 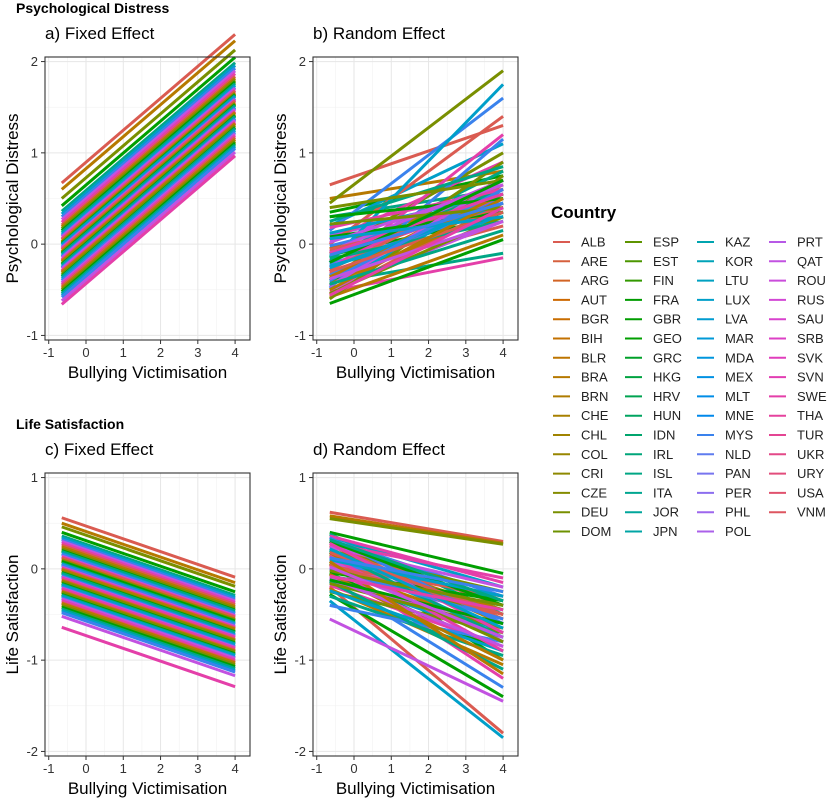 What do you see at coordinates (739, 415) in the screenshot?
I see `legend-label-mne: MNE` at bounding box center [739, 415].